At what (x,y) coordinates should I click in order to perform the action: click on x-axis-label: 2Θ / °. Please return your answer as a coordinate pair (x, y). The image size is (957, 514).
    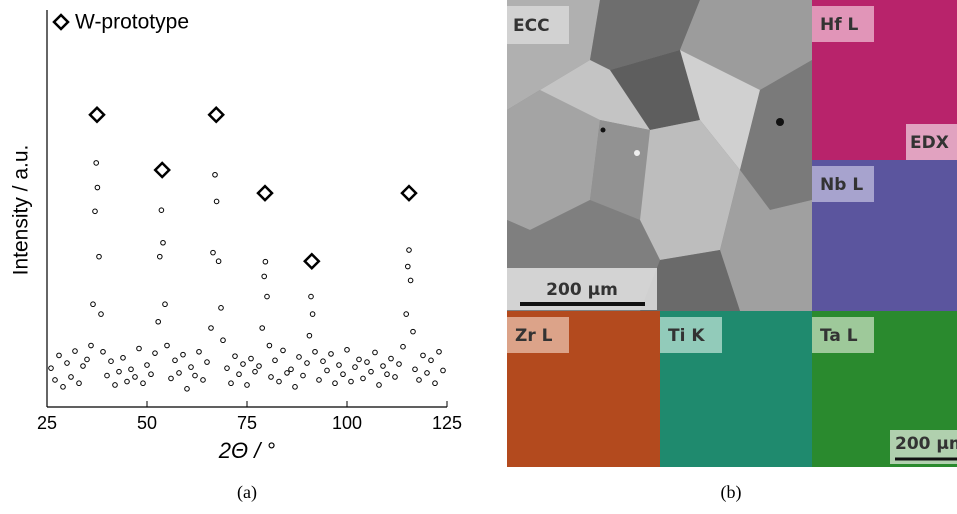
    Looking at the image, I should click on (247, 450).